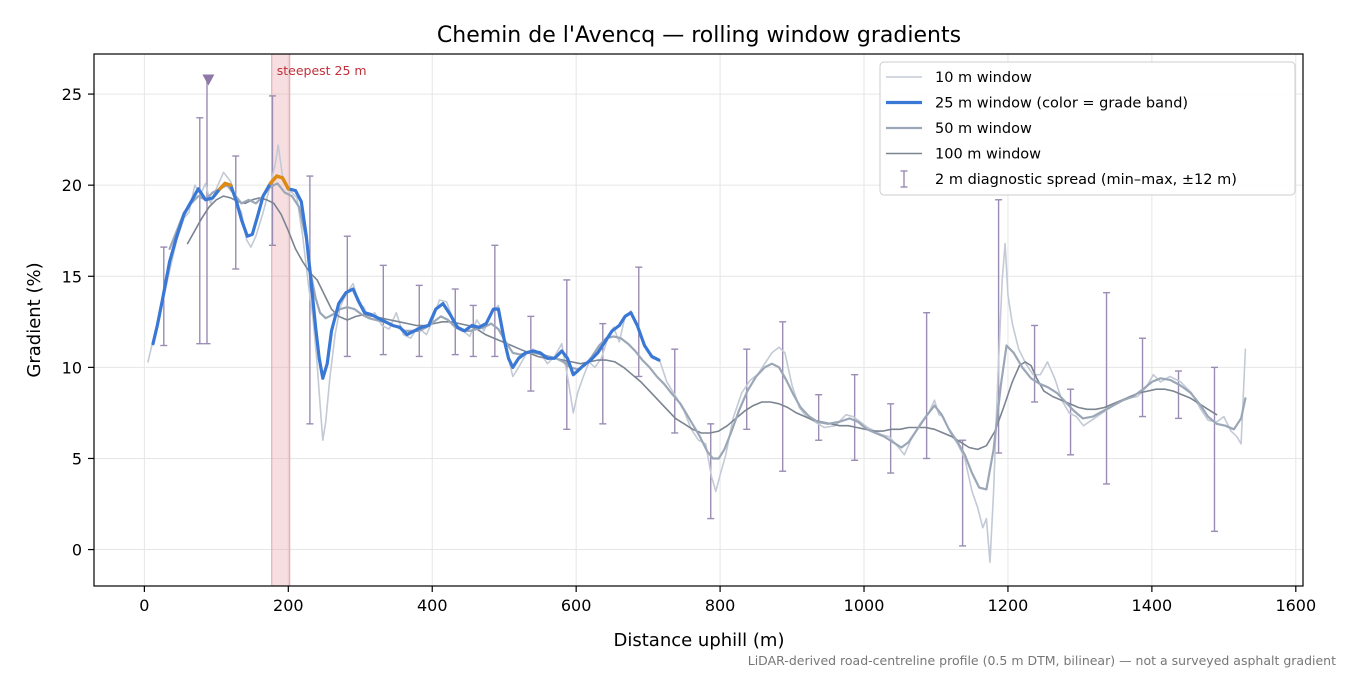 Image resolution: width=1350 pixels, height=675 pixels. I want to click on x-tick-label: 0, so click(144, 605).